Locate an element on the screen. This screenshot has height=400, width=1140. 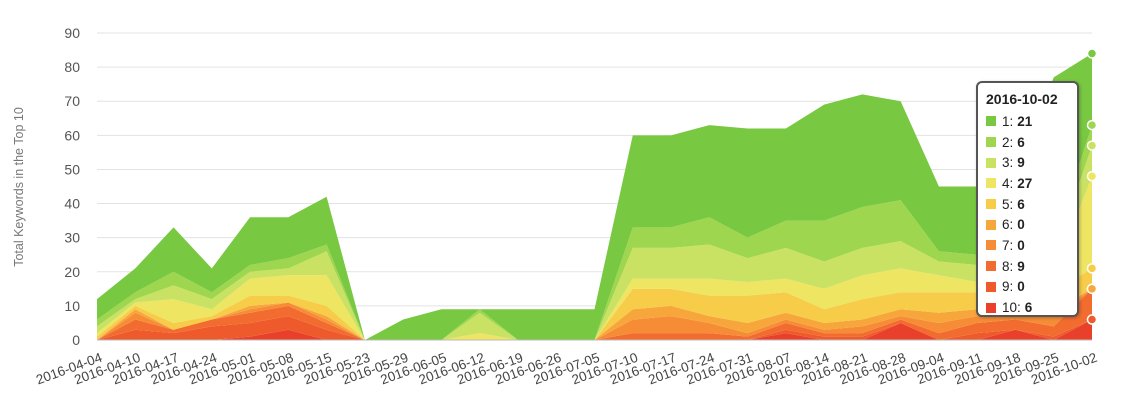
tooltip-row: 5: 6 is located at coordinates (1027, 204).